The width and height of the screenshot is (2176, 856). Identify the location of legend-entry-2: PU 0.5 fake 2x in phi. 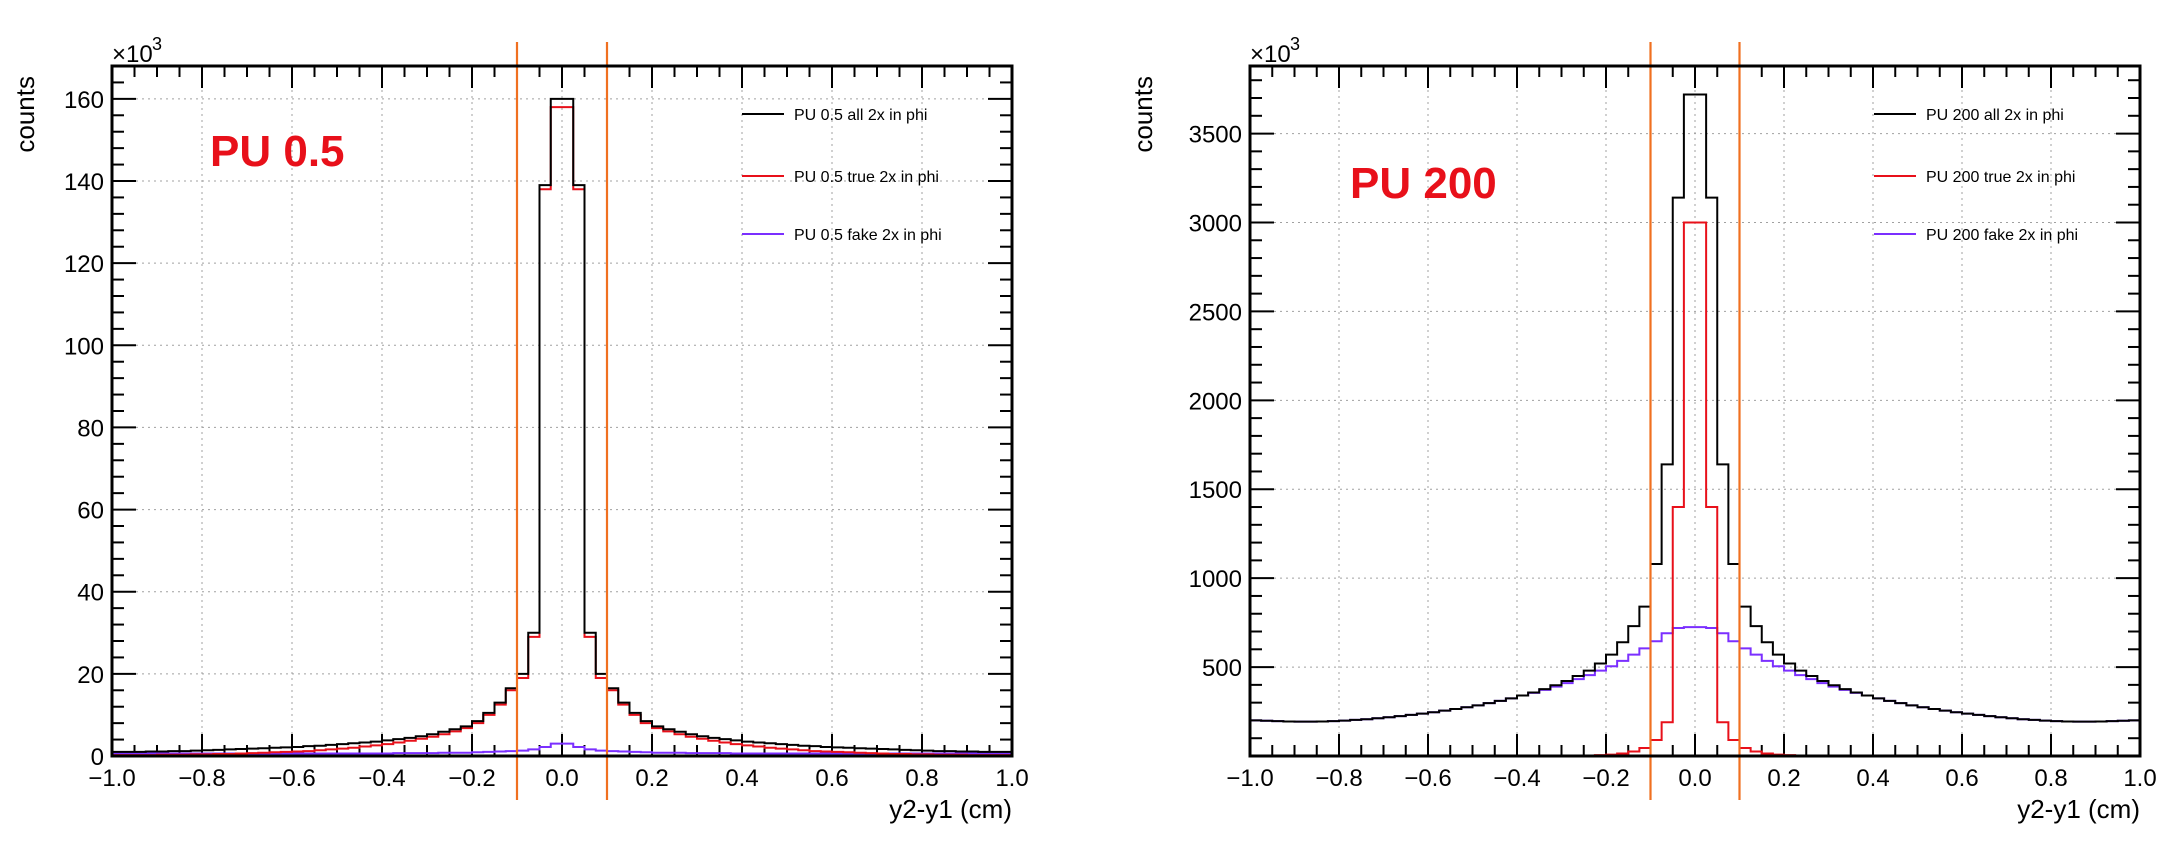
(868, 235).